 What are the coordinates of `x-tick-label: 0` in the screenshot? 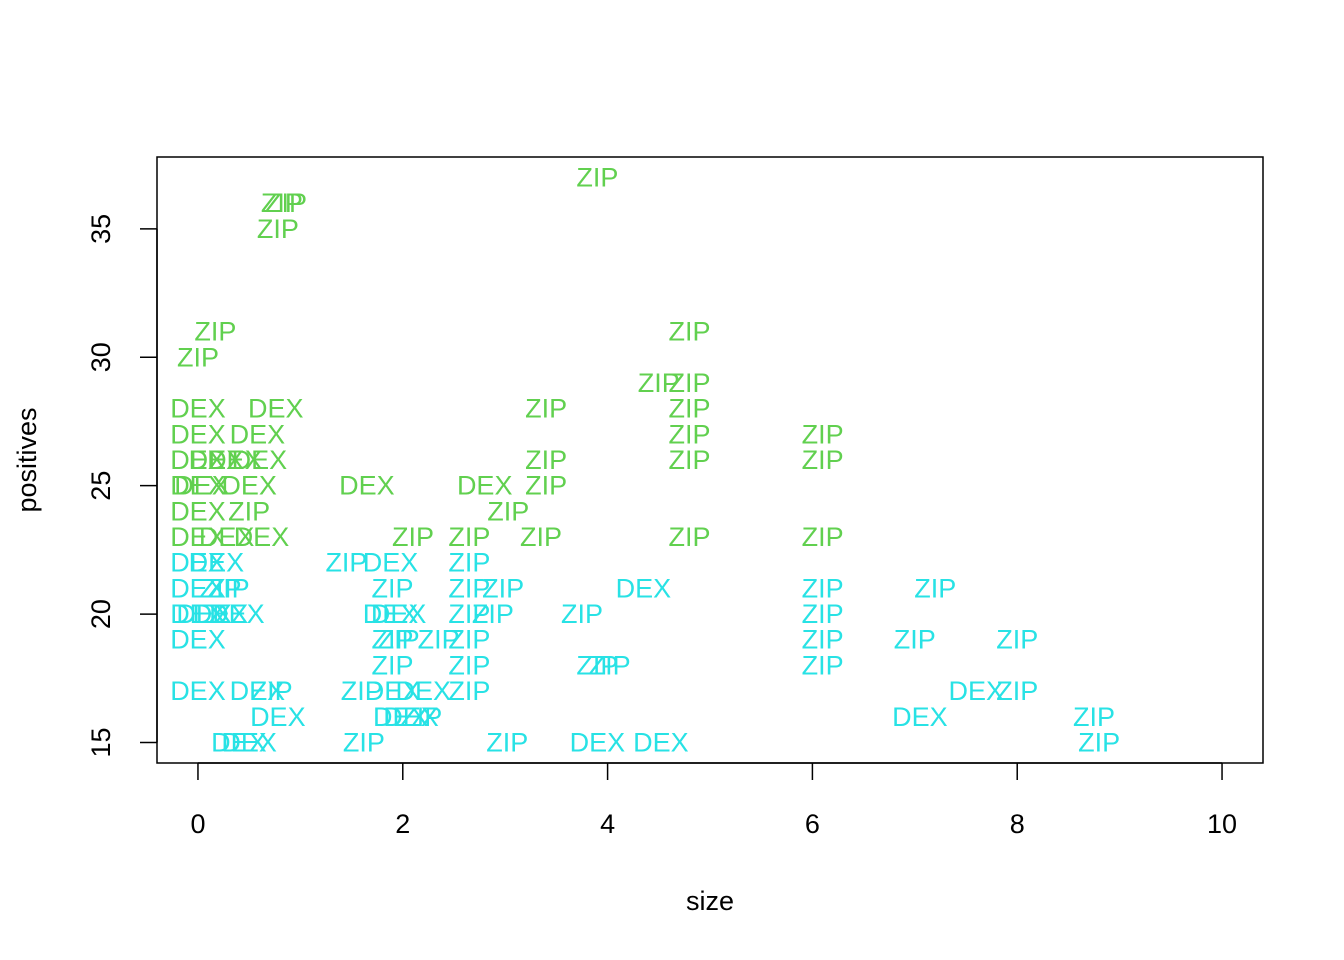 It's located at (197, 824).